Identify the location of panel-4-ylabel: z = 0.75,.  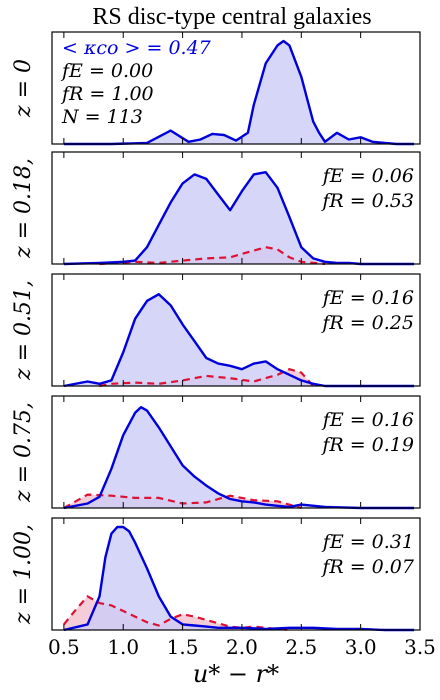
(23, 452).